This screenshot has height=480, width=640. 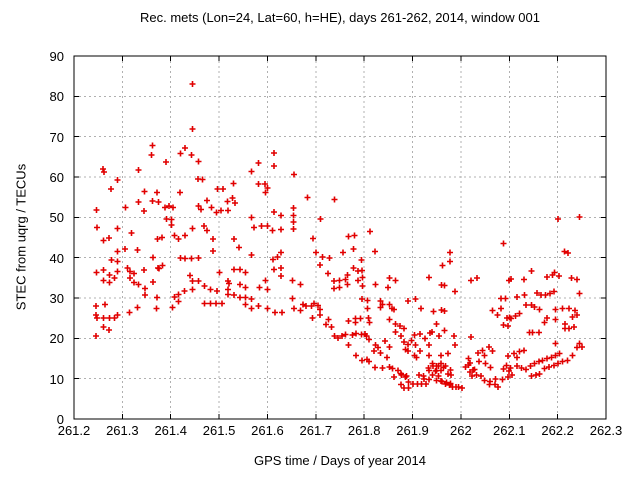 What do you see at coordinates (340, 460) in the screenshot?
I see `x-axis-label: GPS time / Days of year 2014` at bounding box center [340, 460].